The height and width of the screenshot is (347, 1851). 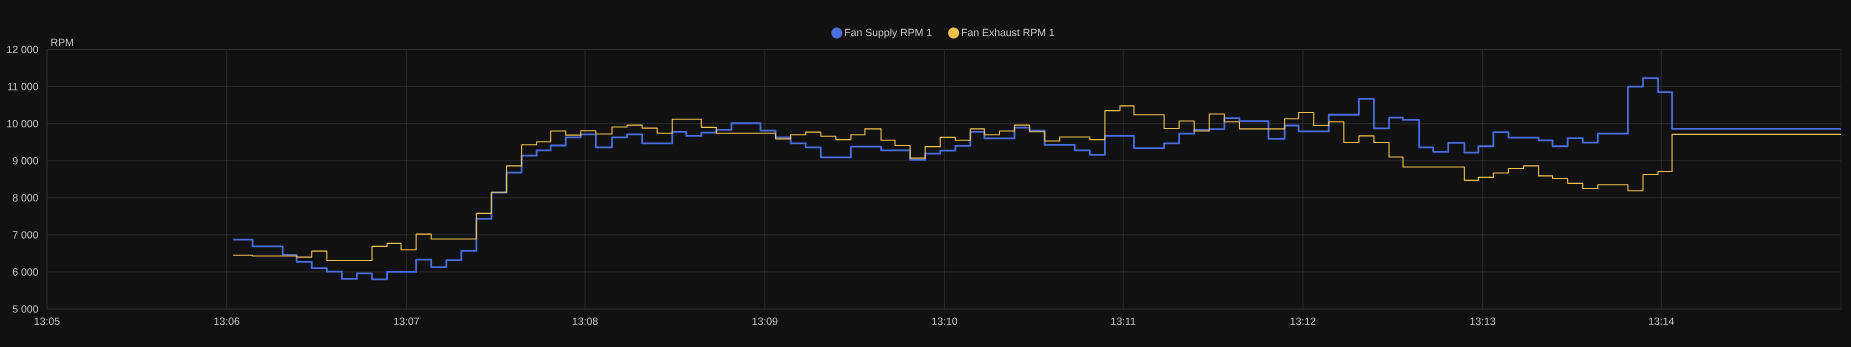 What do you see at coordinates (62, 42) in the screenshot?
I see `y-axis-title: RPM` at bounding box center [62, 42].